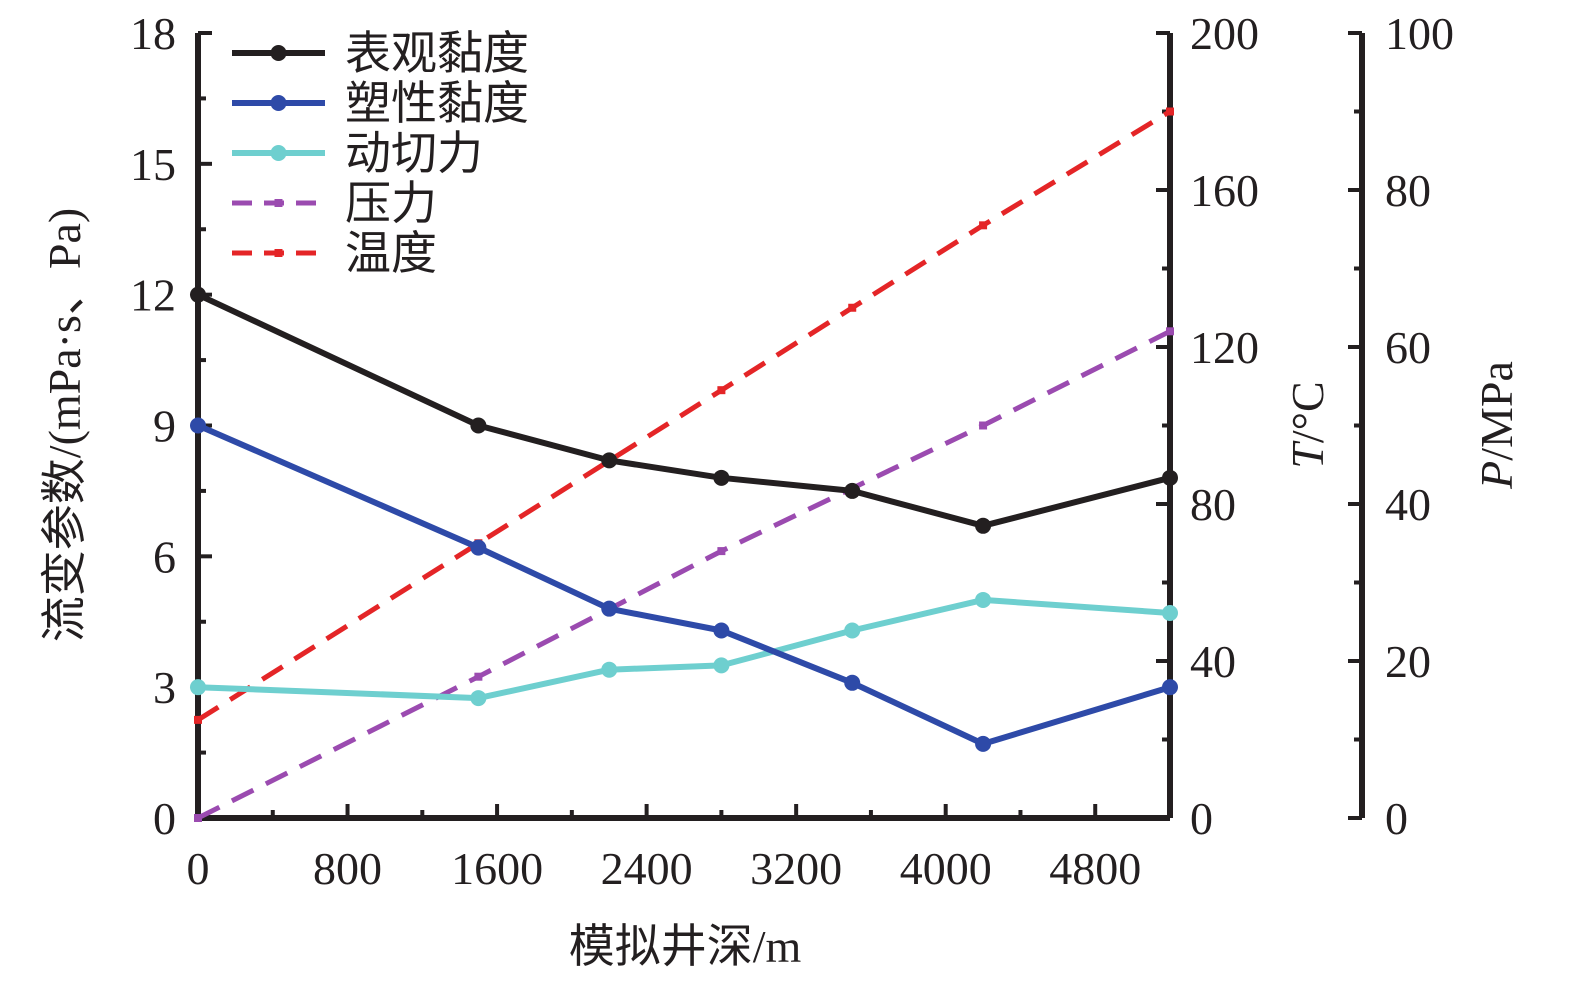 The image size is (1575, 984). What do you see at coordinates (164, 687) in the screenshot?
I see `left-tick-label: 3` at bounding box center [164, 687].